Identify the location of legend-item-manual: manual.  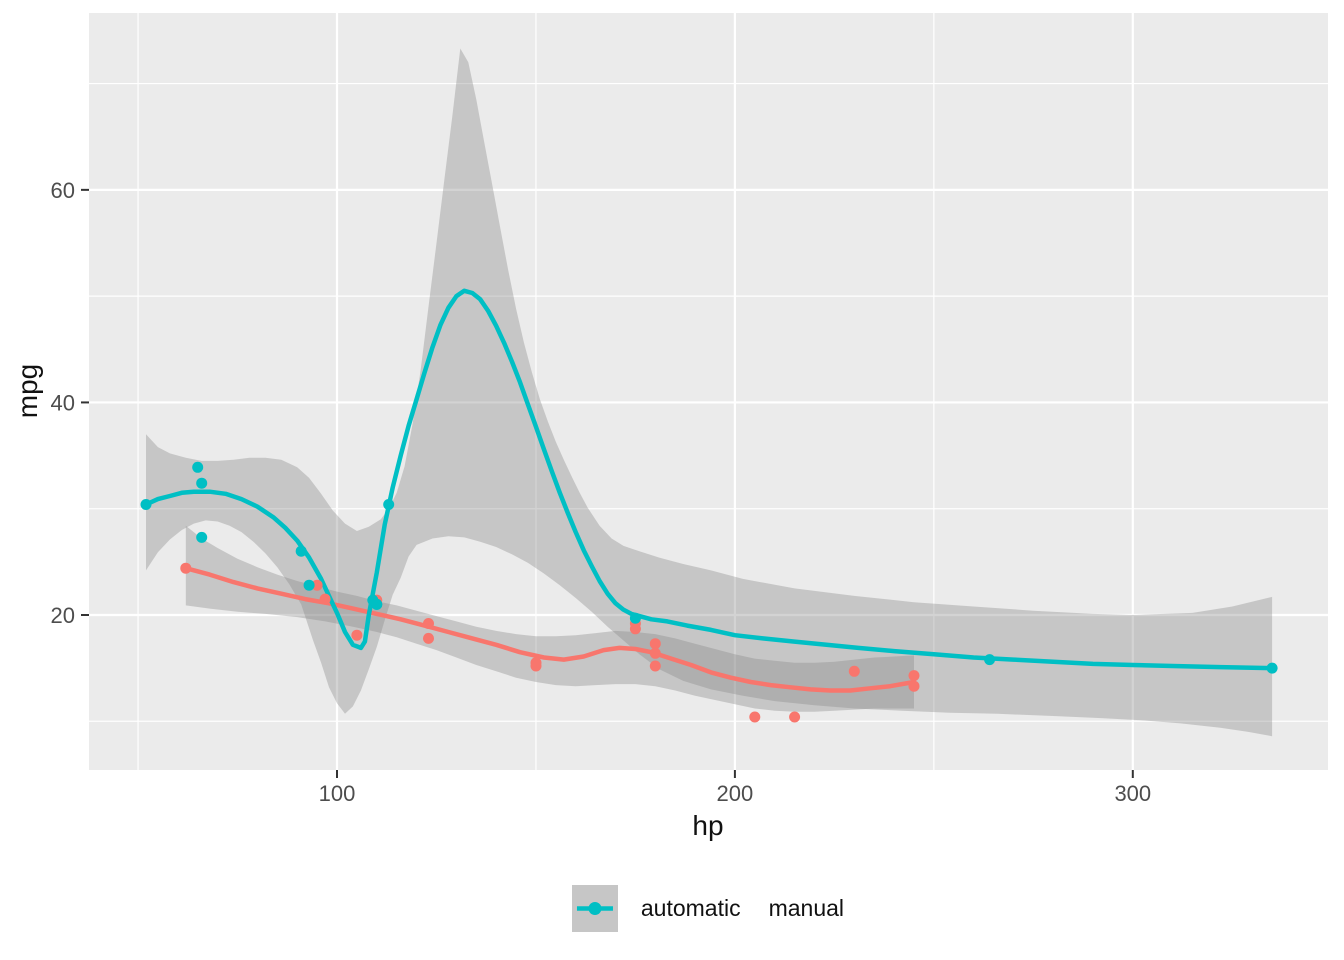
(708, 908).